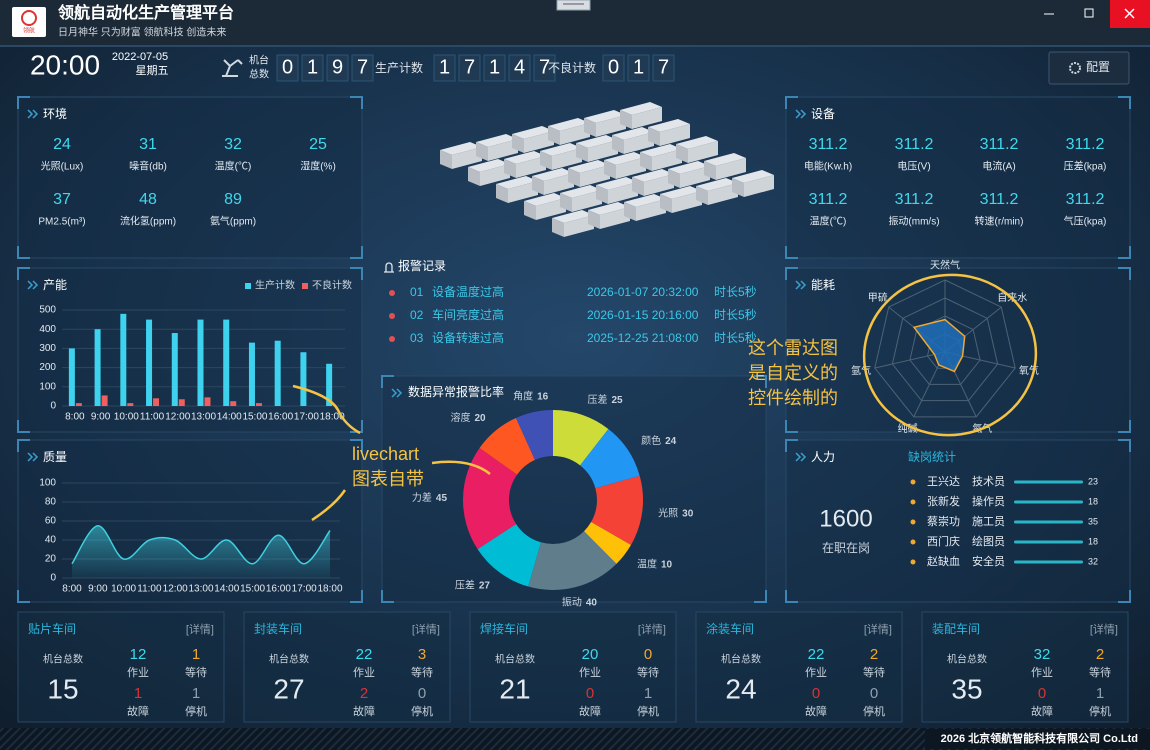  Describe the element at coordinates (126, 417) in the screenshot. I see `x-tick-label: 10:00` at that location.